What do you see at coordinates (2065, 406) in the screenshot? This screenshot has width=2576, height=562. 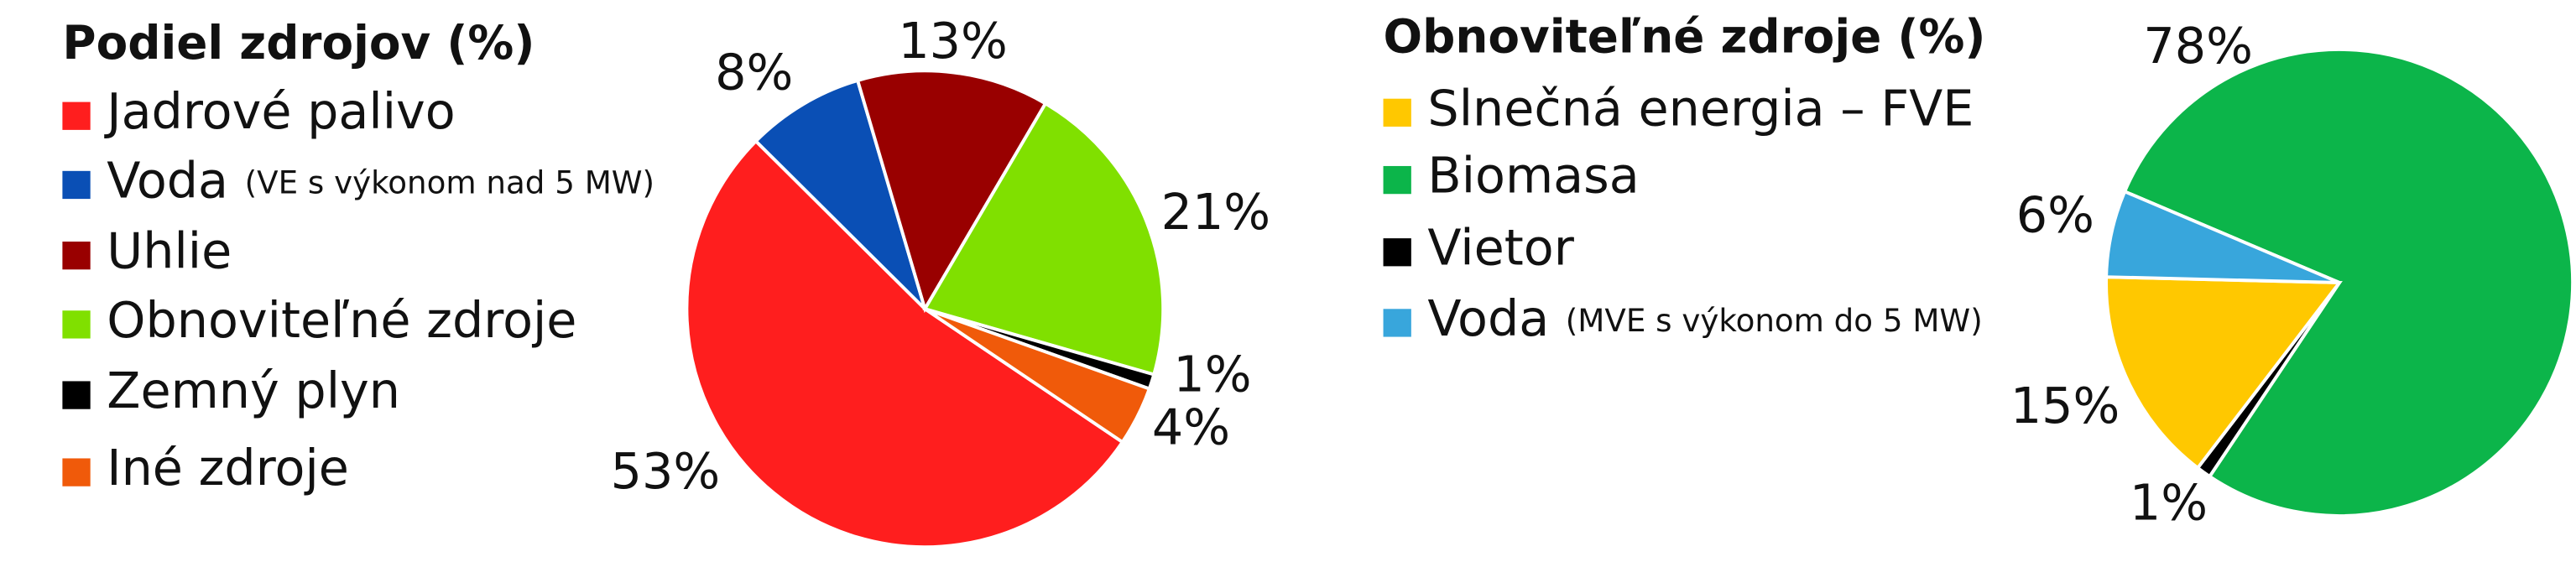 I see `value-label: 15%` at bounding box center [2065, 406].